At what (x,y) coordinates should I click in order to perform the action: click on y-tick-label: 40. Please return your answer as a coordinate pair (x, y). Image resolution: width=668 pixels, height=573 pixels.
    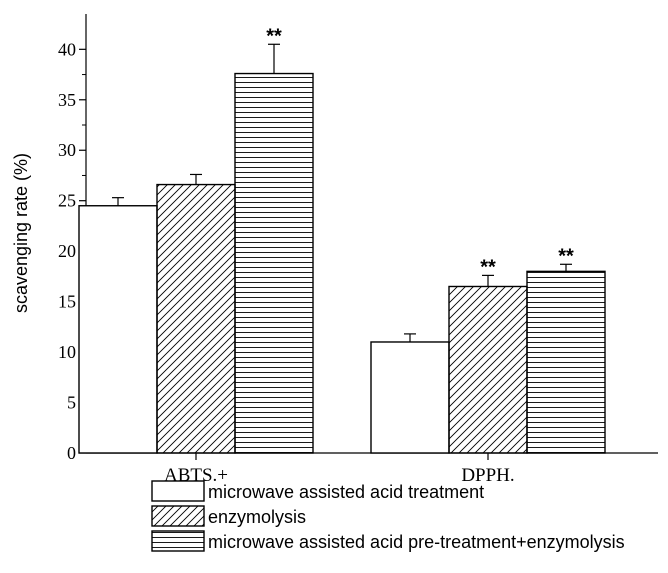
    Looking at the image, I should click on (67, 49).